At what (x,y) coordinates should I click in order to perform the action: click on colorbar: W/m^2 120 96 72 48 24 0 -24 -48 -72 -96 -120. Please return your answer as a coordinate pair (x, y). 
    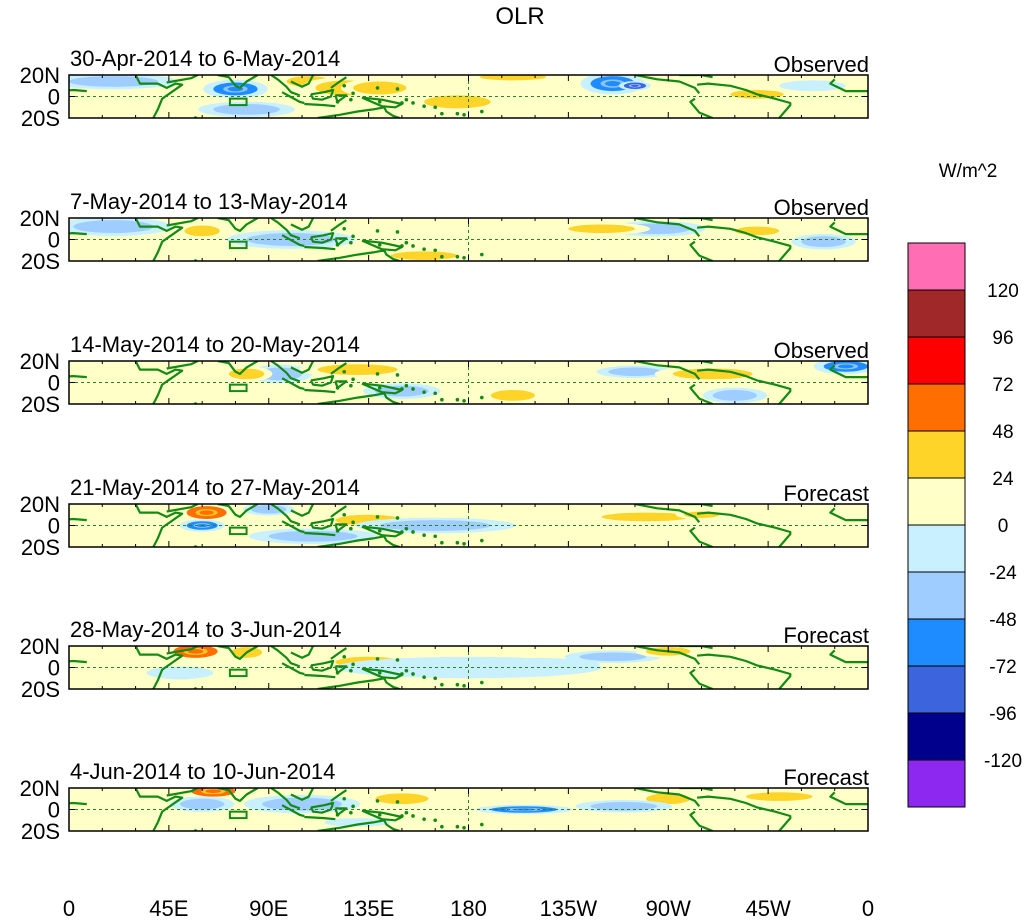
    Looking at the image, I should click on (964, 484).